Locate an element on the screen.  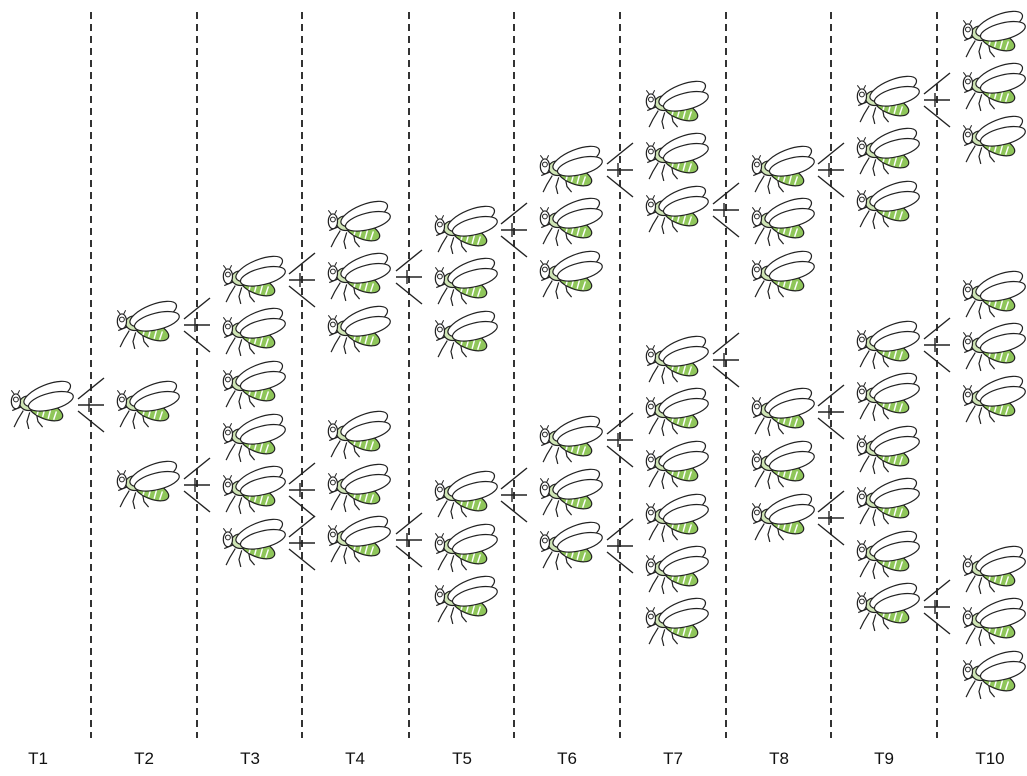
generation-label-t3: T3 is located at coordinates (250, 758).